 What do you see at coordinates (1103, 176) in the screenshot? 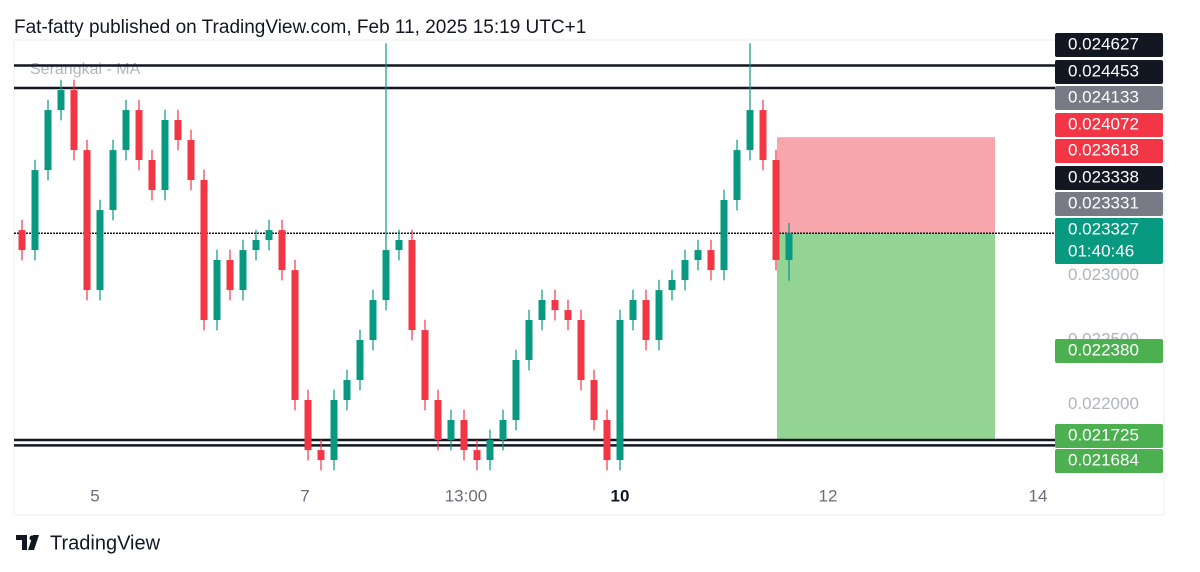
I see `price-badge-label: 0.023338` at bounding box center [1103, 176].